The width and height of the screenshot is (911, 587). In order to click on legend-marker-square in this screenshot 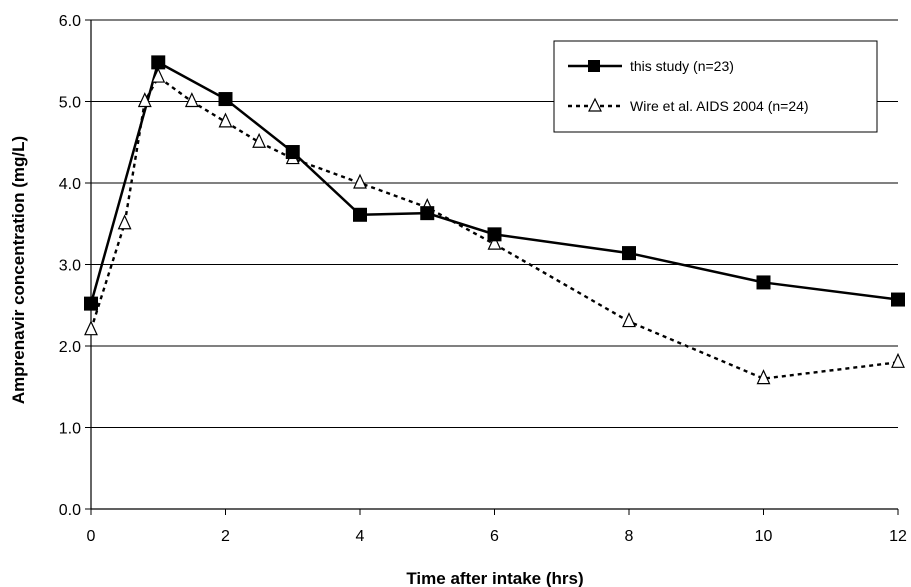, I will do `click(594, 66)`.